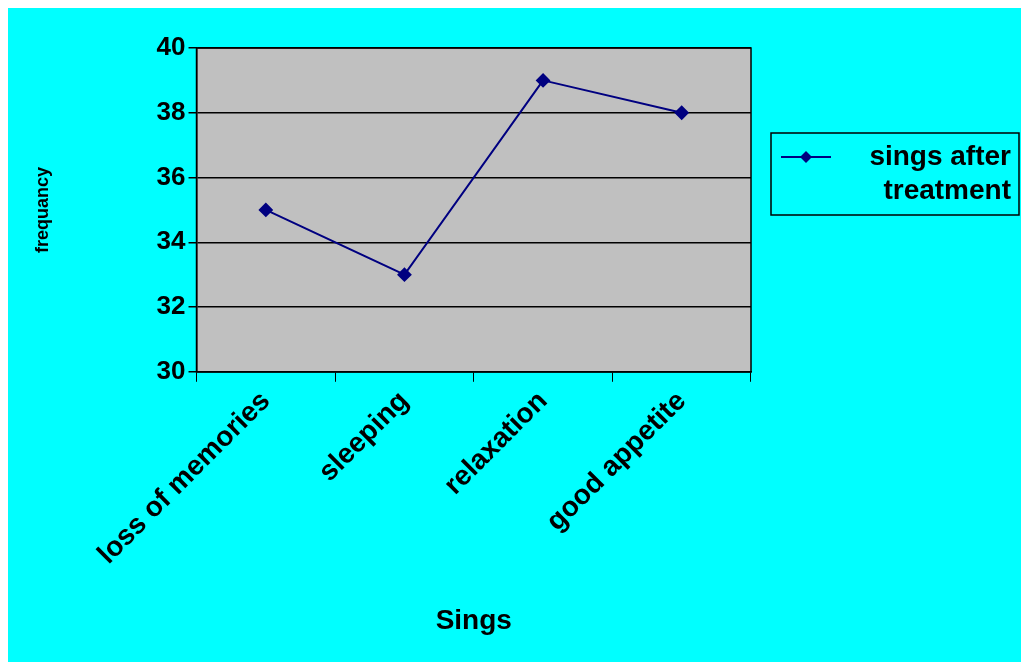  Describe the element at coordinates (171, 305) in the screenshot. I see `y-tick-label: 32` at that location.